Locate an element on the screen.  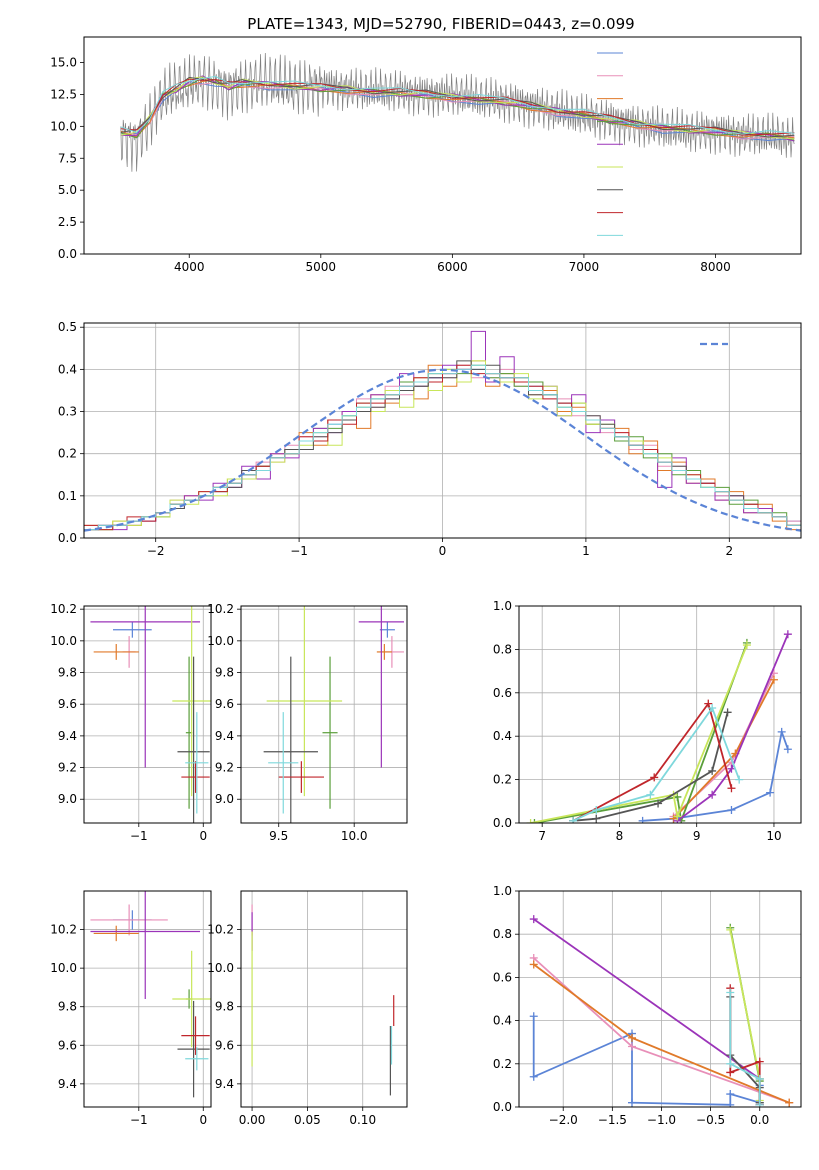
panel-age_vs_mass: 9.5 10.0 9.0 9.2 9.4 9.6 9.8 10.0 10.2 is located at coordinates (307, 722).